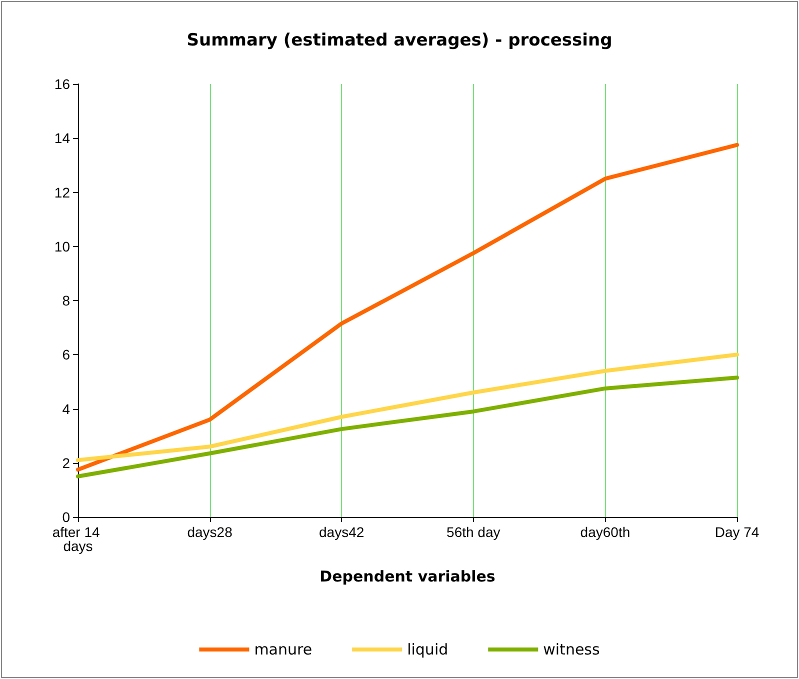 The height and width of the screenshot is (679, 799). What do you see at coordinates (66, 300) in the screenshot?
I see `y-tick-label: 8` at bounding box center [66, 300].